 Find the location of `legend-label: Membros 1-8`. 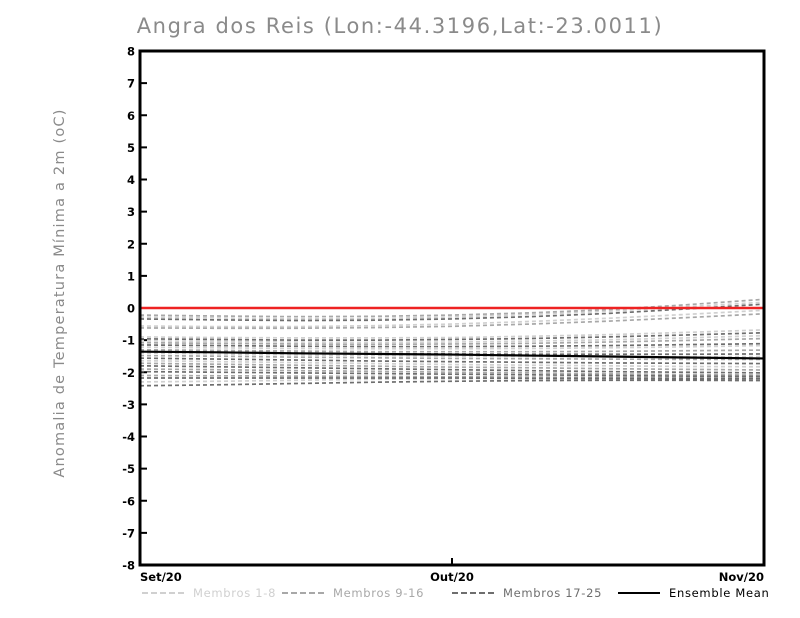

legend-label: Membros 1-8 is located at coordinates (235, 593).